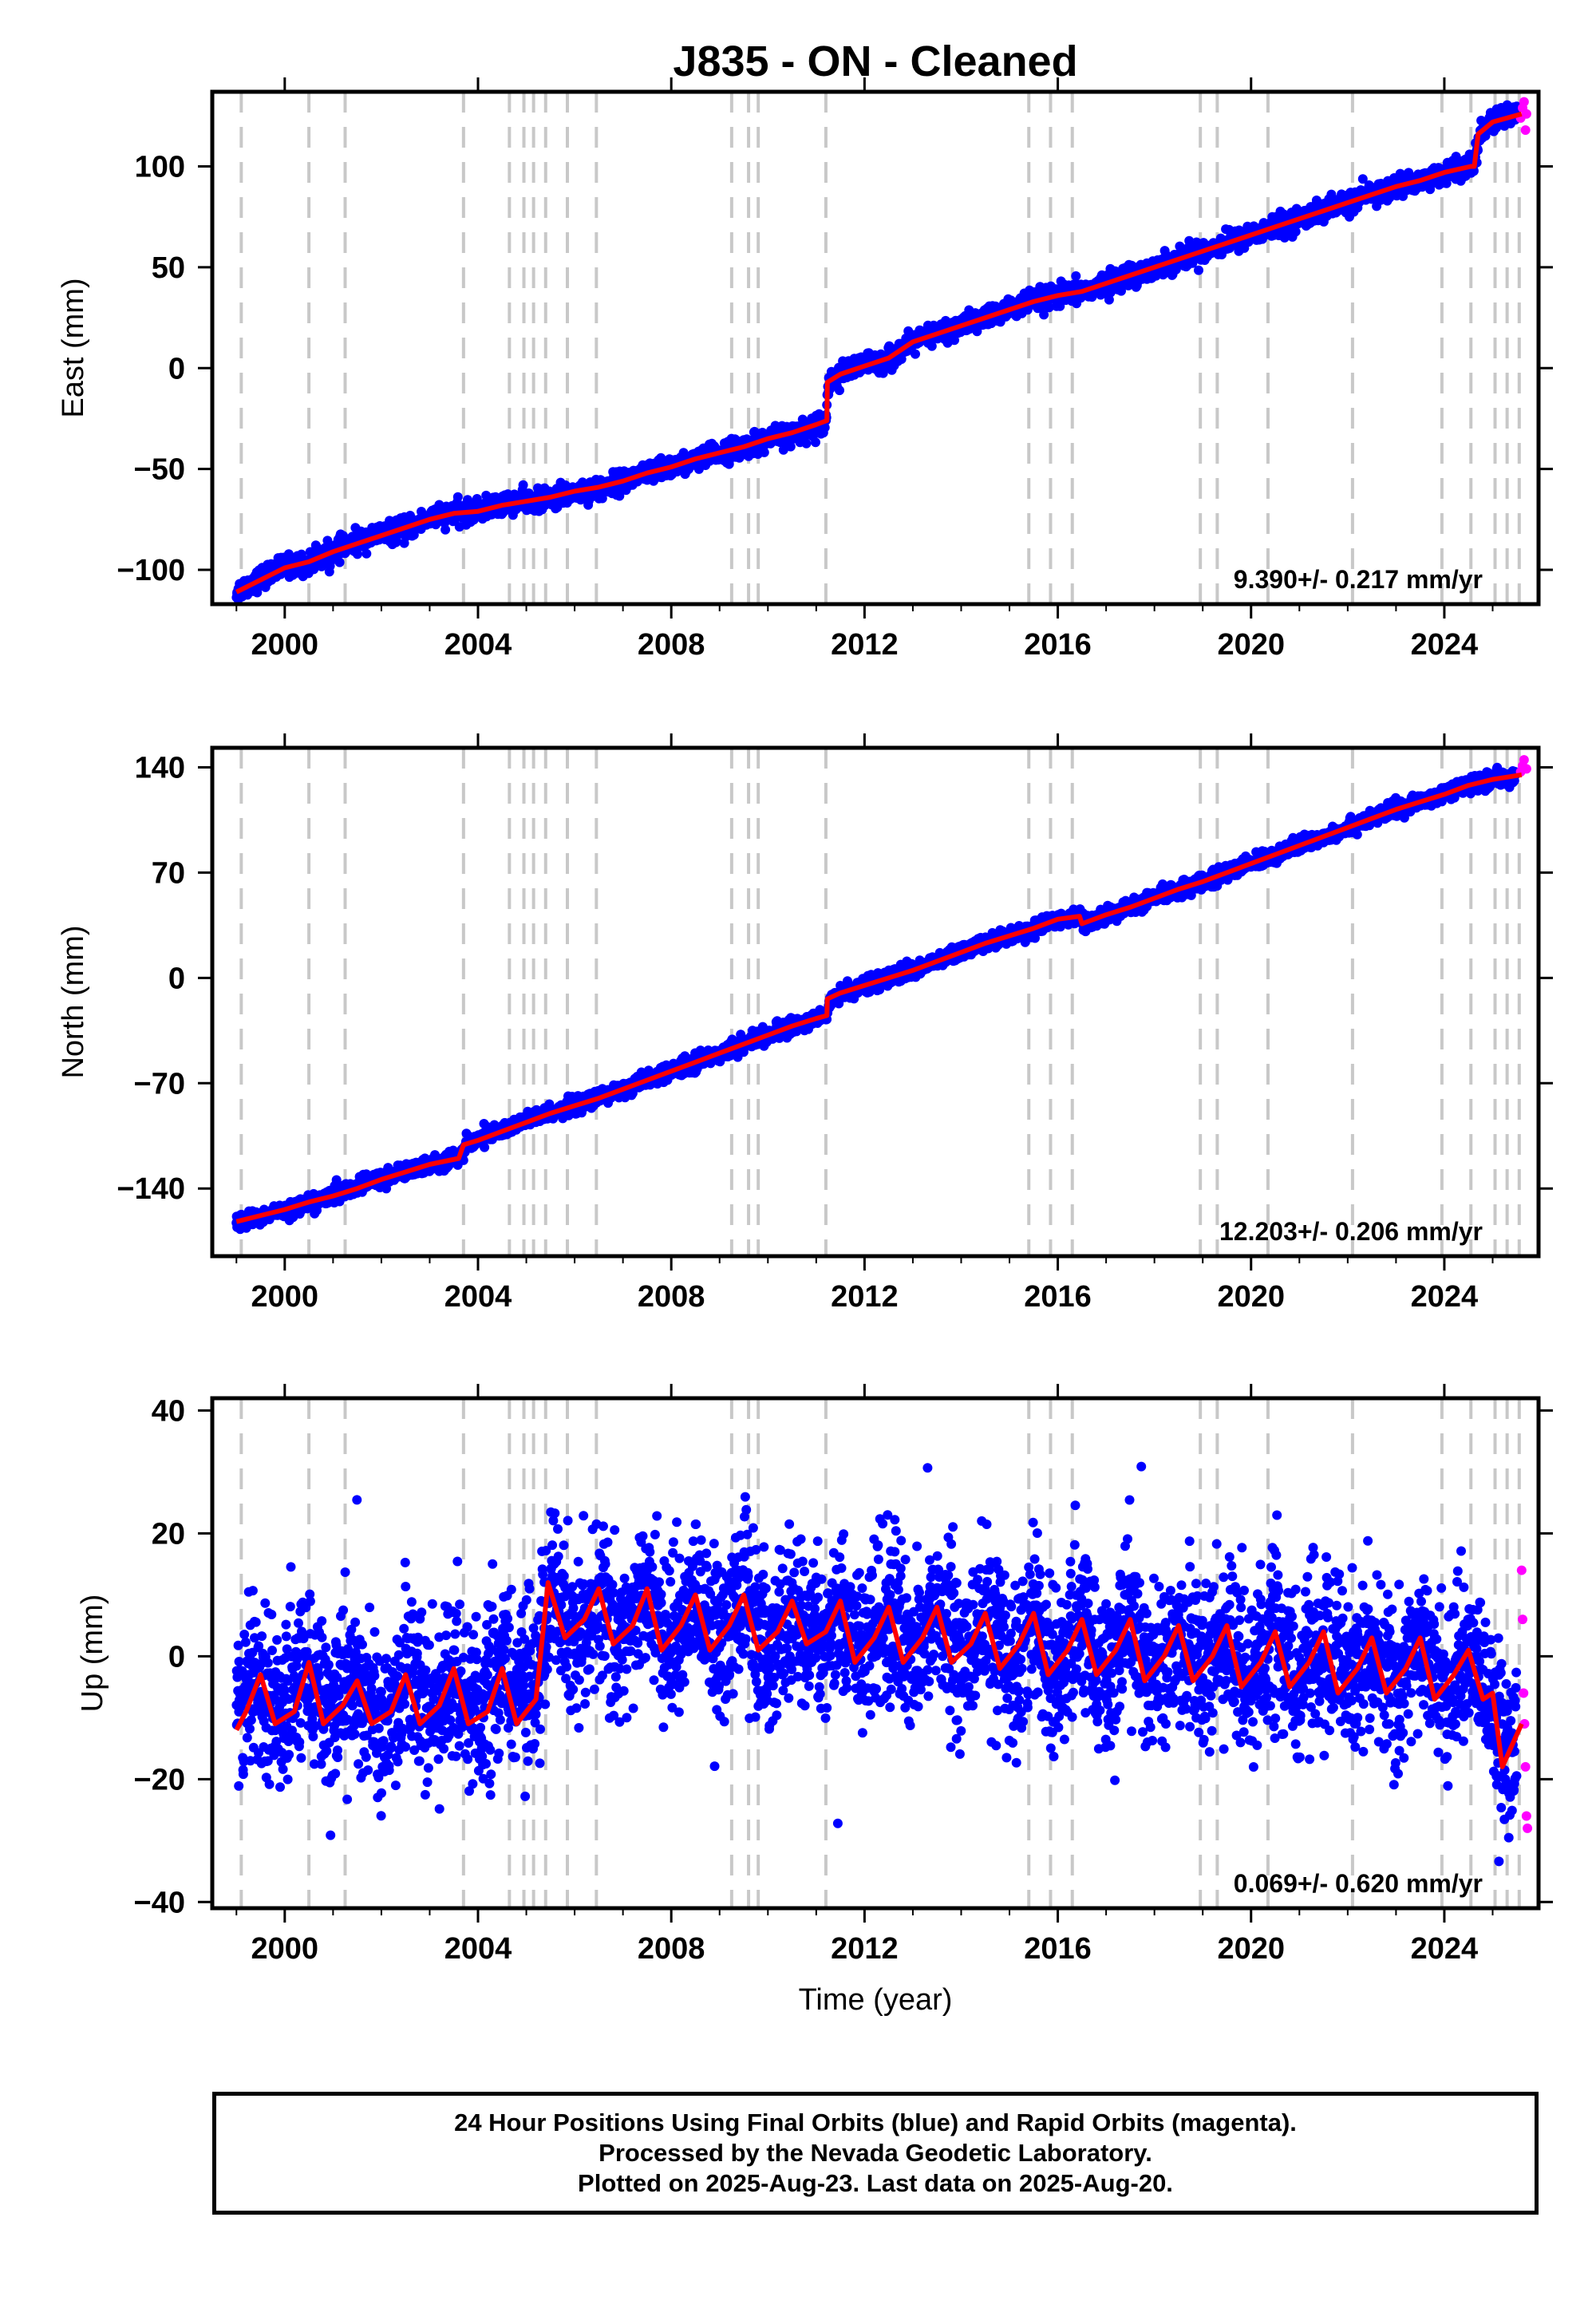 The width and height of the screenshot is (1596, 2316). Describe the element at coordinates (671, 645) in the screenshot. I see `x-tick-label: 2008` at that location.